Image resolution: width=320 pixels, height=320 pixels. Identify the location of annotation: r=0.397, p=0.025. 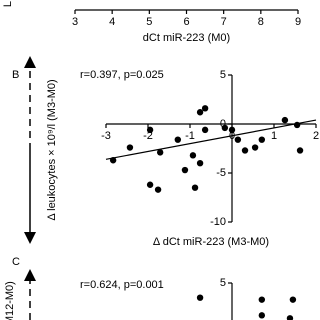
(122, 75).